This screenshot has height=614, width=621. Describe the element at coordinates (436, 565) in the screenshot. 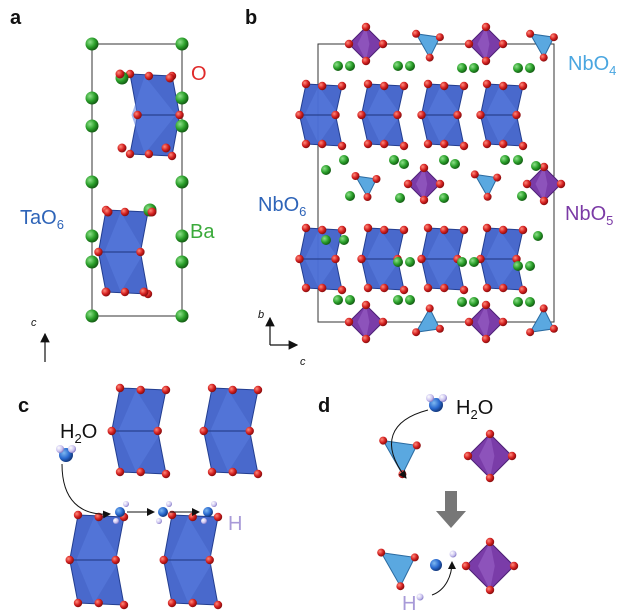

I see `surface-oxygen` at that location.